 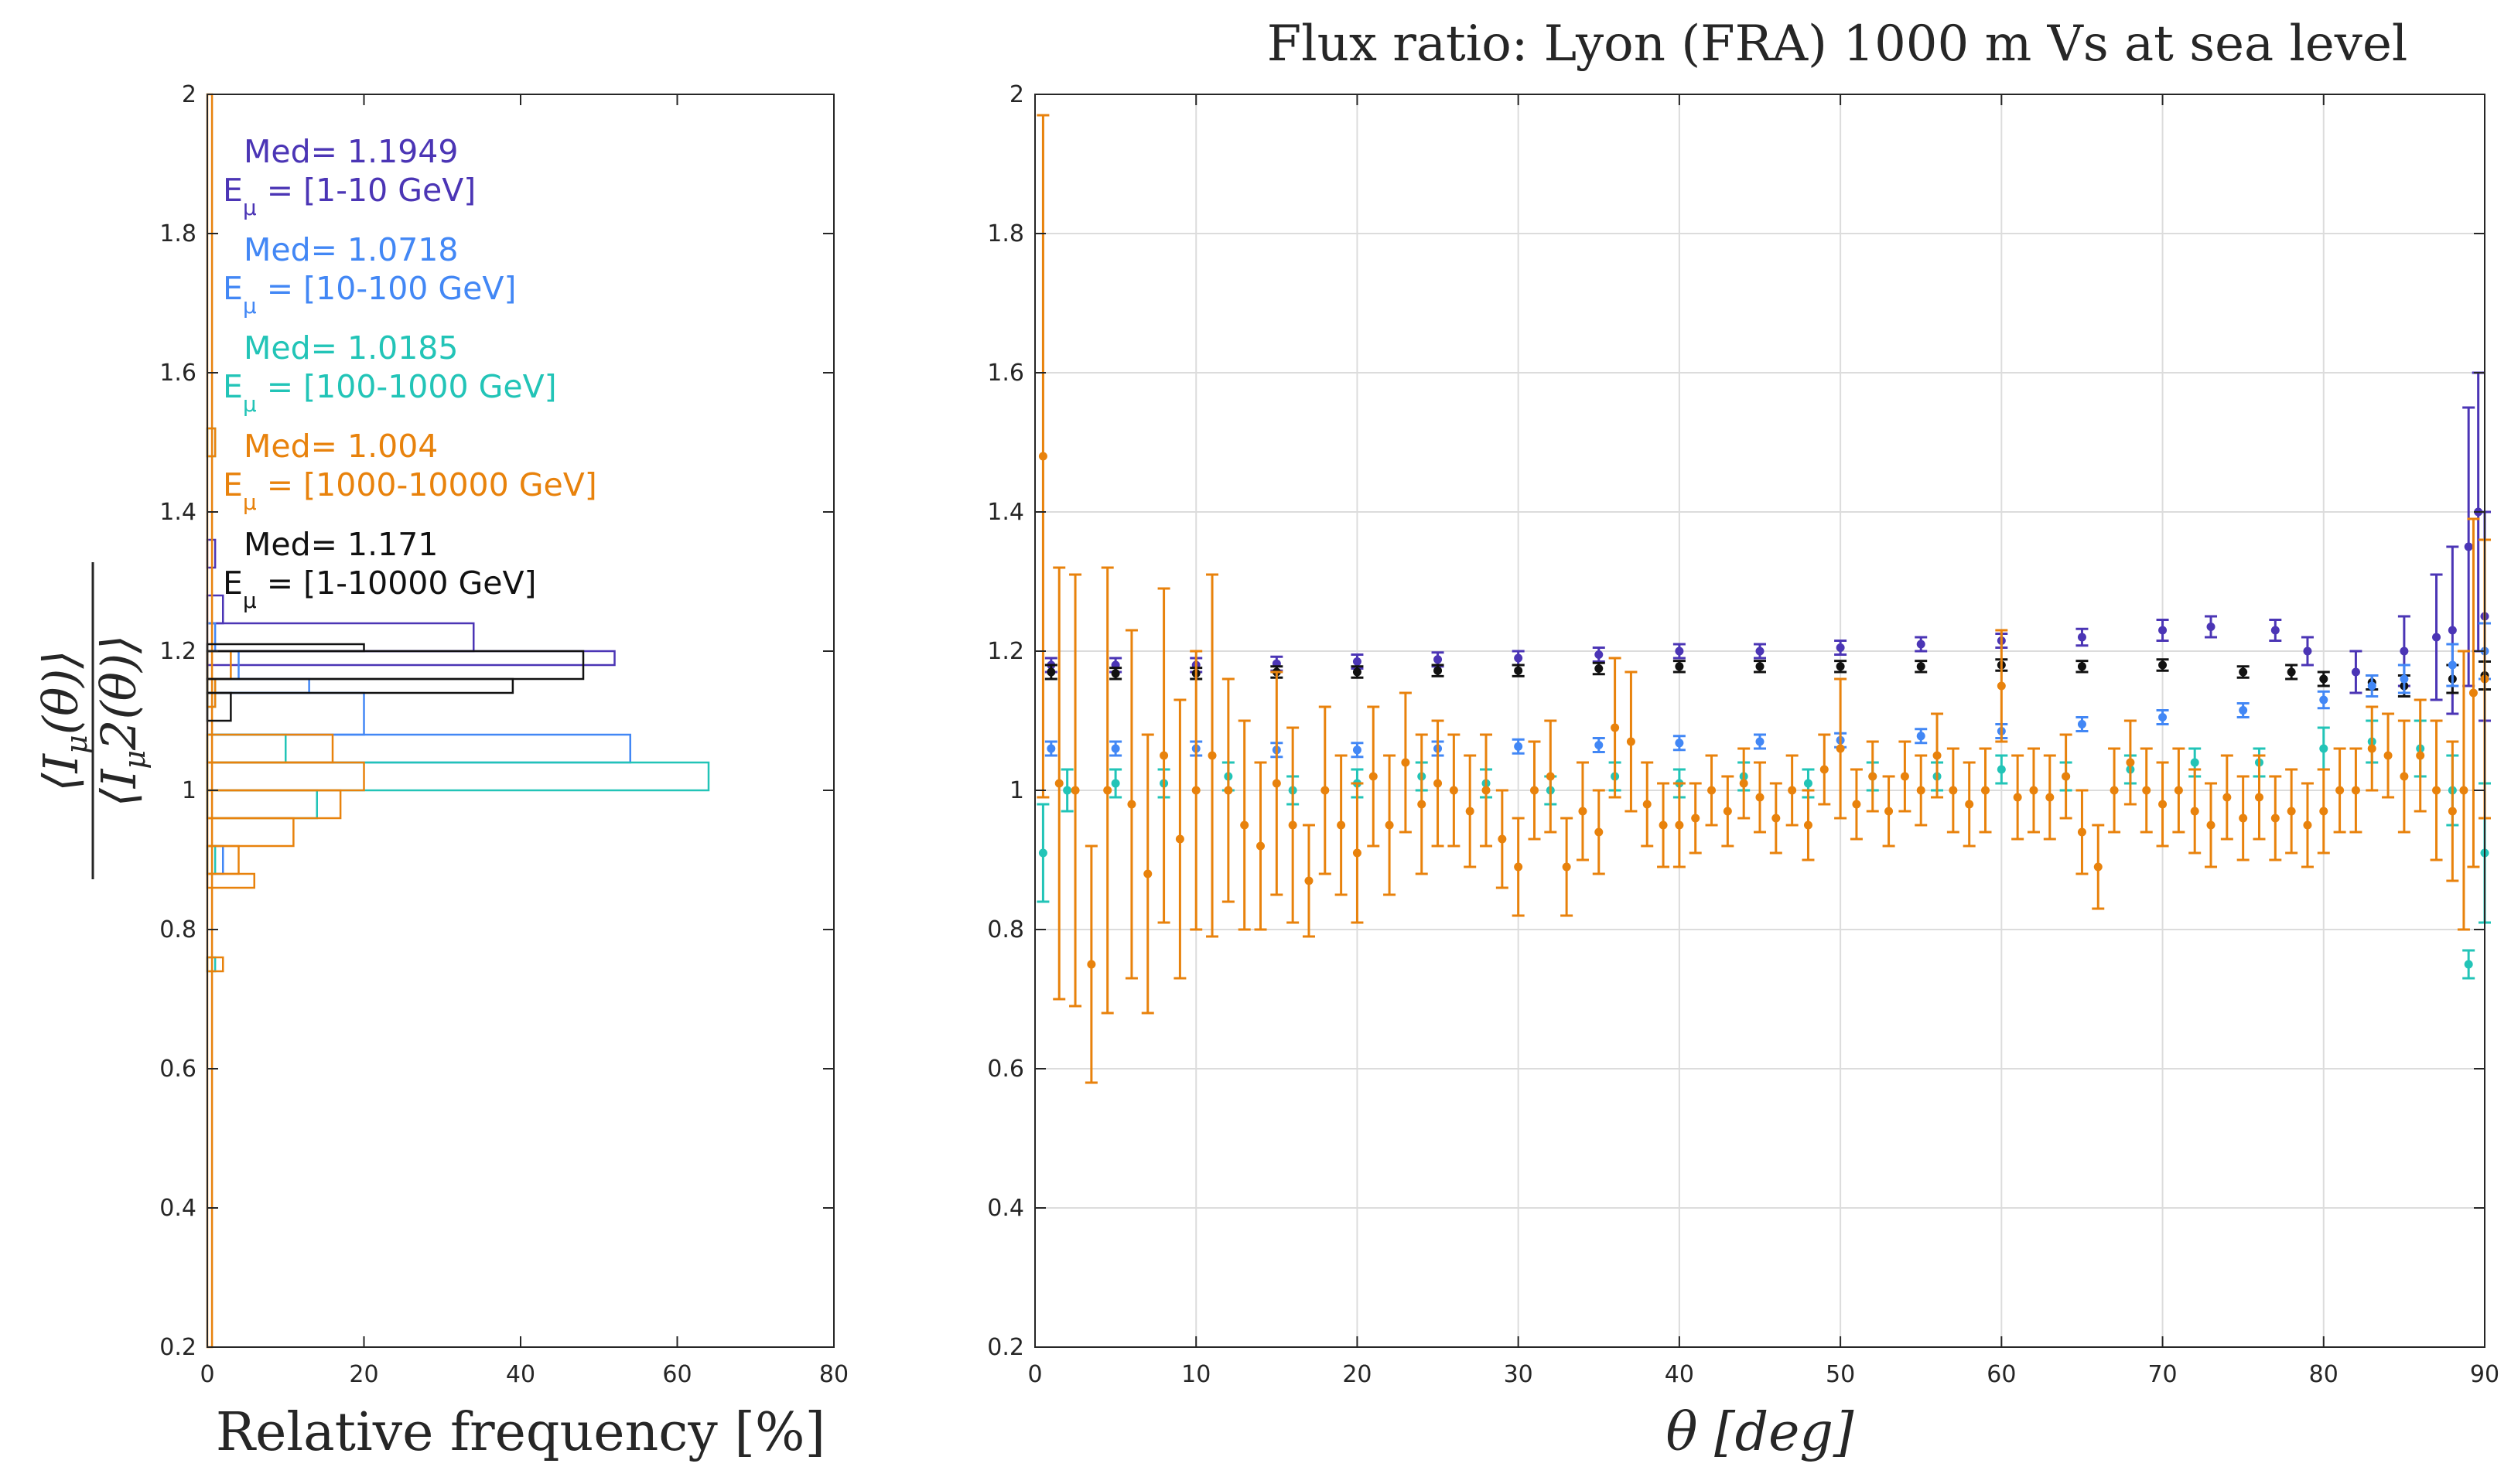 I want to click on scatter-y-tick-label: 1.8, so click(x=1006, y=233).